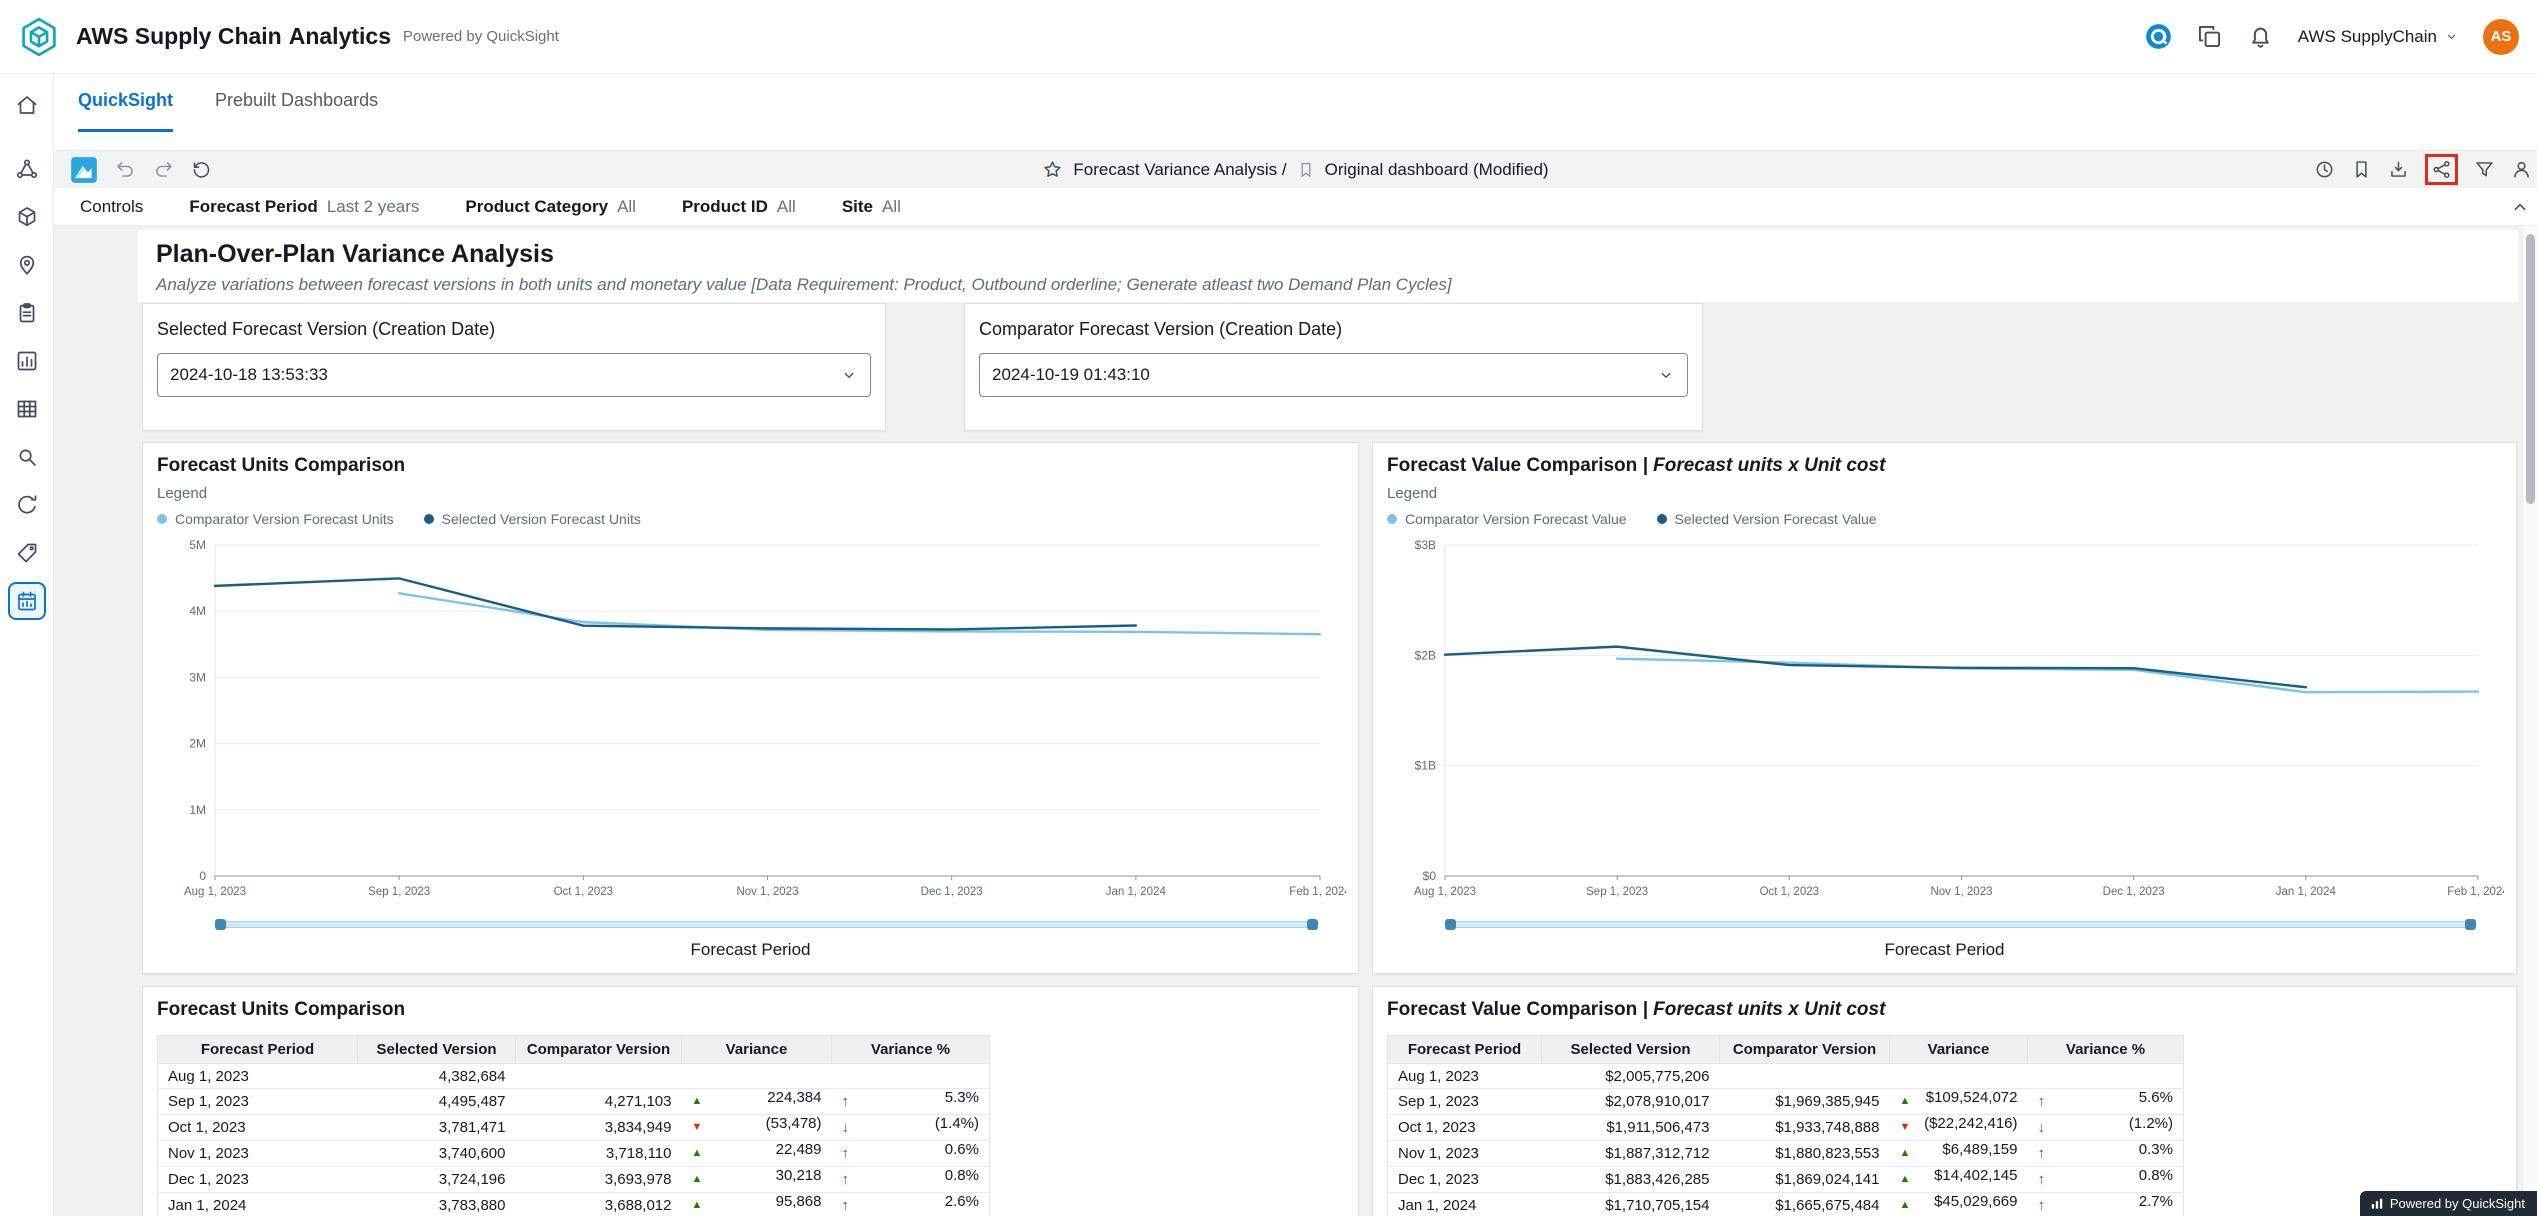 The width and height of the screenshot is (2537, 1216). What do you see at coordinates (257, 1179) in the screenshot?
I see `table-cell: Dec 1, 2023` at bounding box center [257, 1179].